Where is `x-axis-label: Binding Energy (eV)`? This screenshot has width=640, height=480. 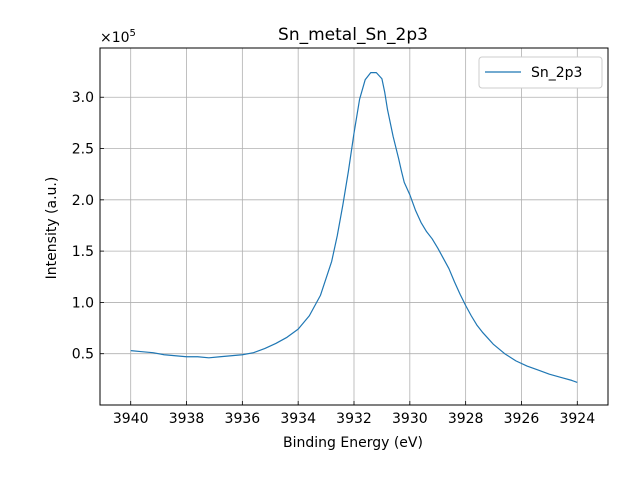 x-axis-label: Binding Energy (eV) is located at coordinates (353, 443).